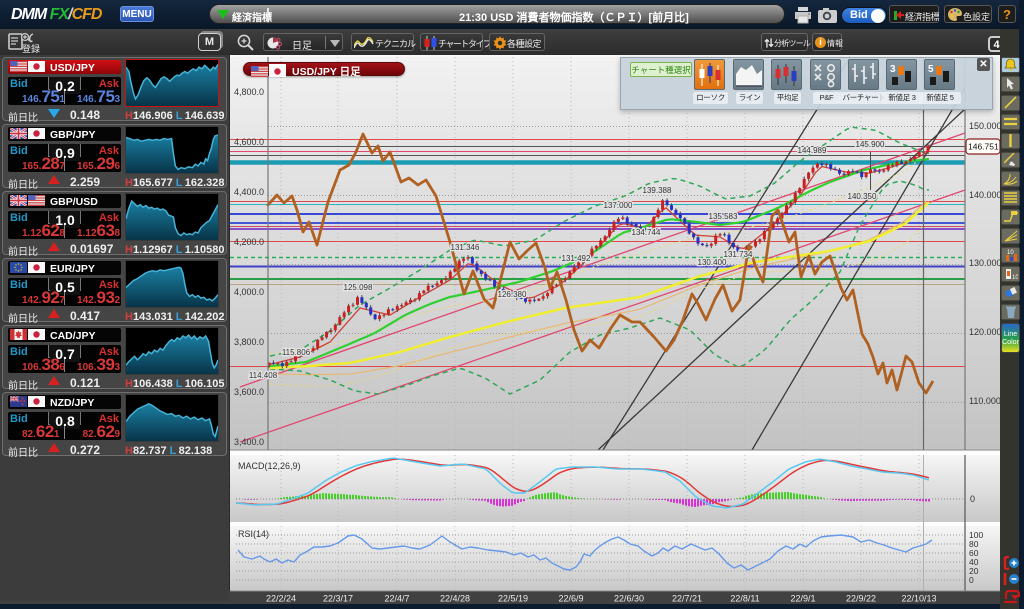 This screenshot has height=609, width=1024. Describe the element at coordinates (974, 562) in the screenshot. I see `svg-text: 40` at that location.